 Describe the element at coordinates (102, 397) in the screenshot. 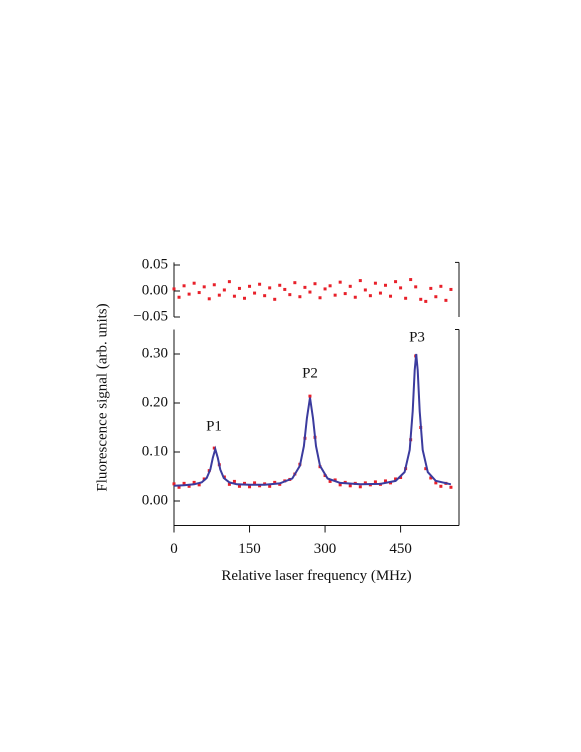

I see `y-axis-label: Fluorescence signal (arb. units)` at that location.